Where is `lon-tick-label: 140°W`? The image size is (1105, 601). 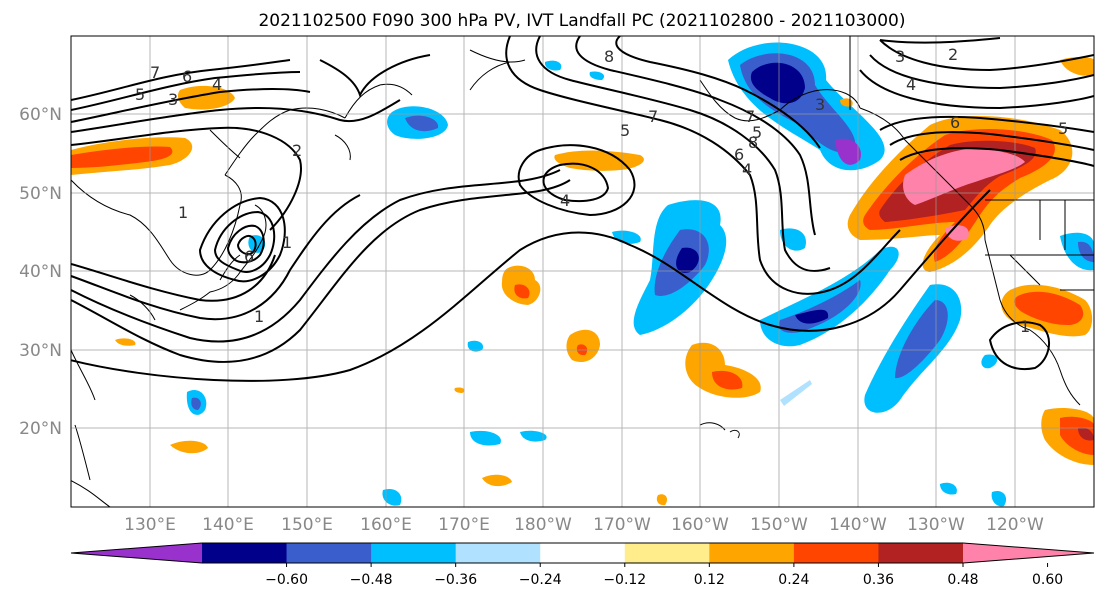
lon-tick-label: 140°W is located at coordinates (858, 525).